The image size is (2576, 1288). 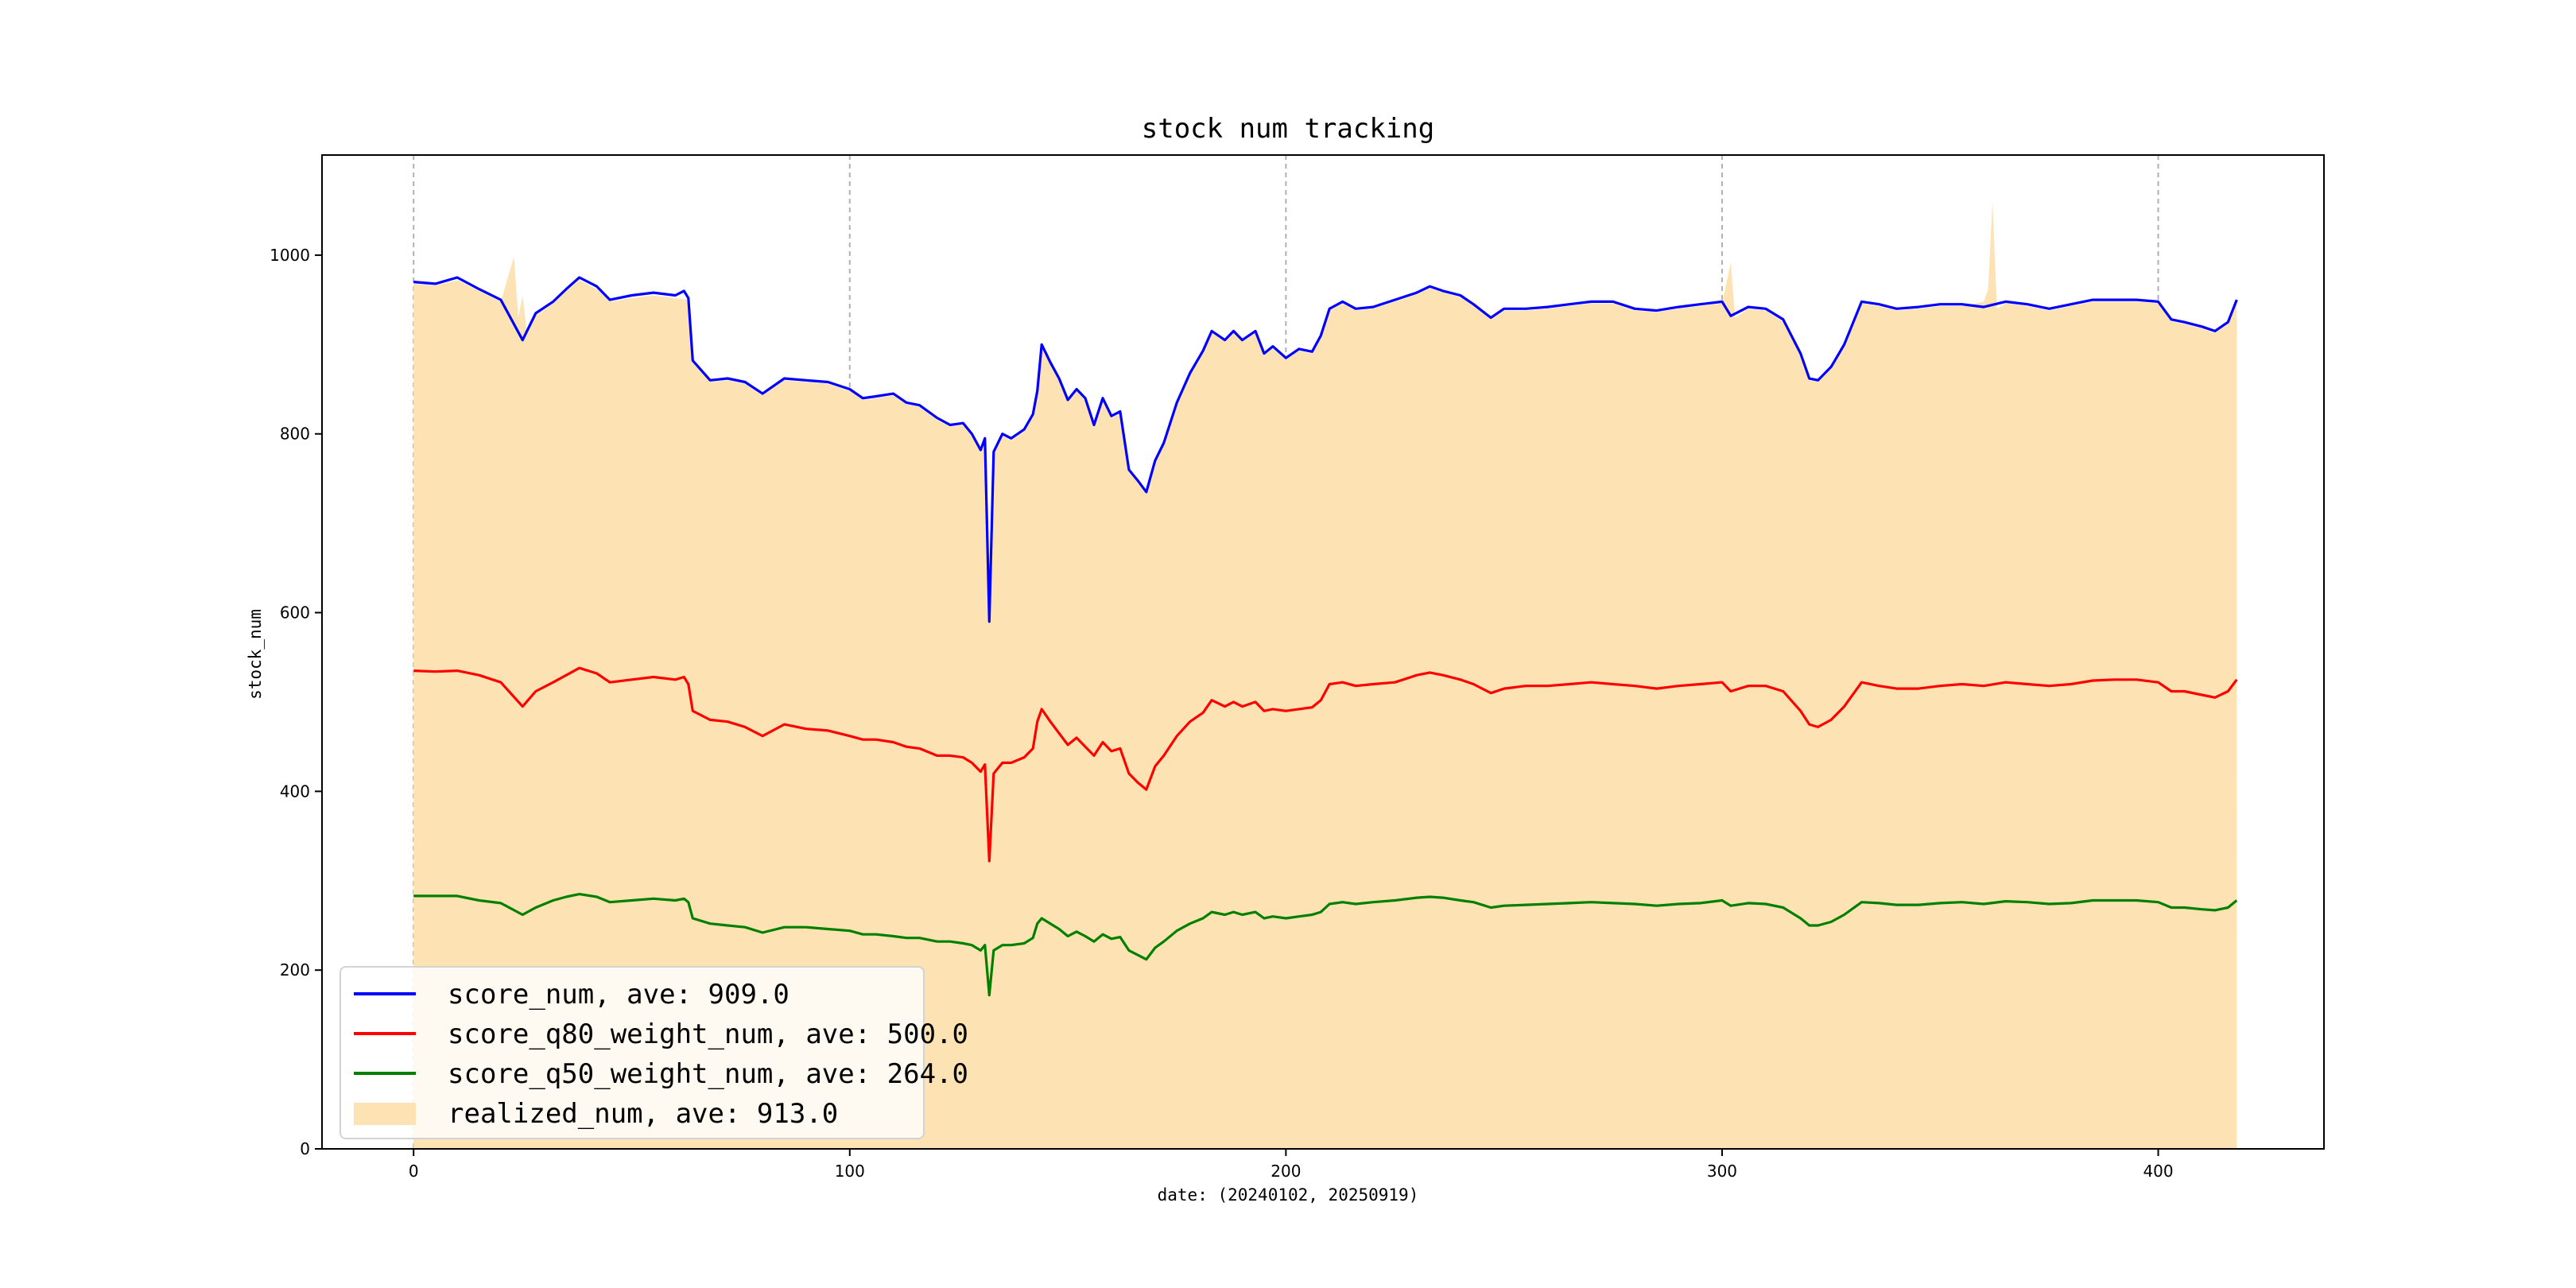 I want to click on legend-label-realized-num: realized_num, ave: 913.0, so click(x=644, y=1114).